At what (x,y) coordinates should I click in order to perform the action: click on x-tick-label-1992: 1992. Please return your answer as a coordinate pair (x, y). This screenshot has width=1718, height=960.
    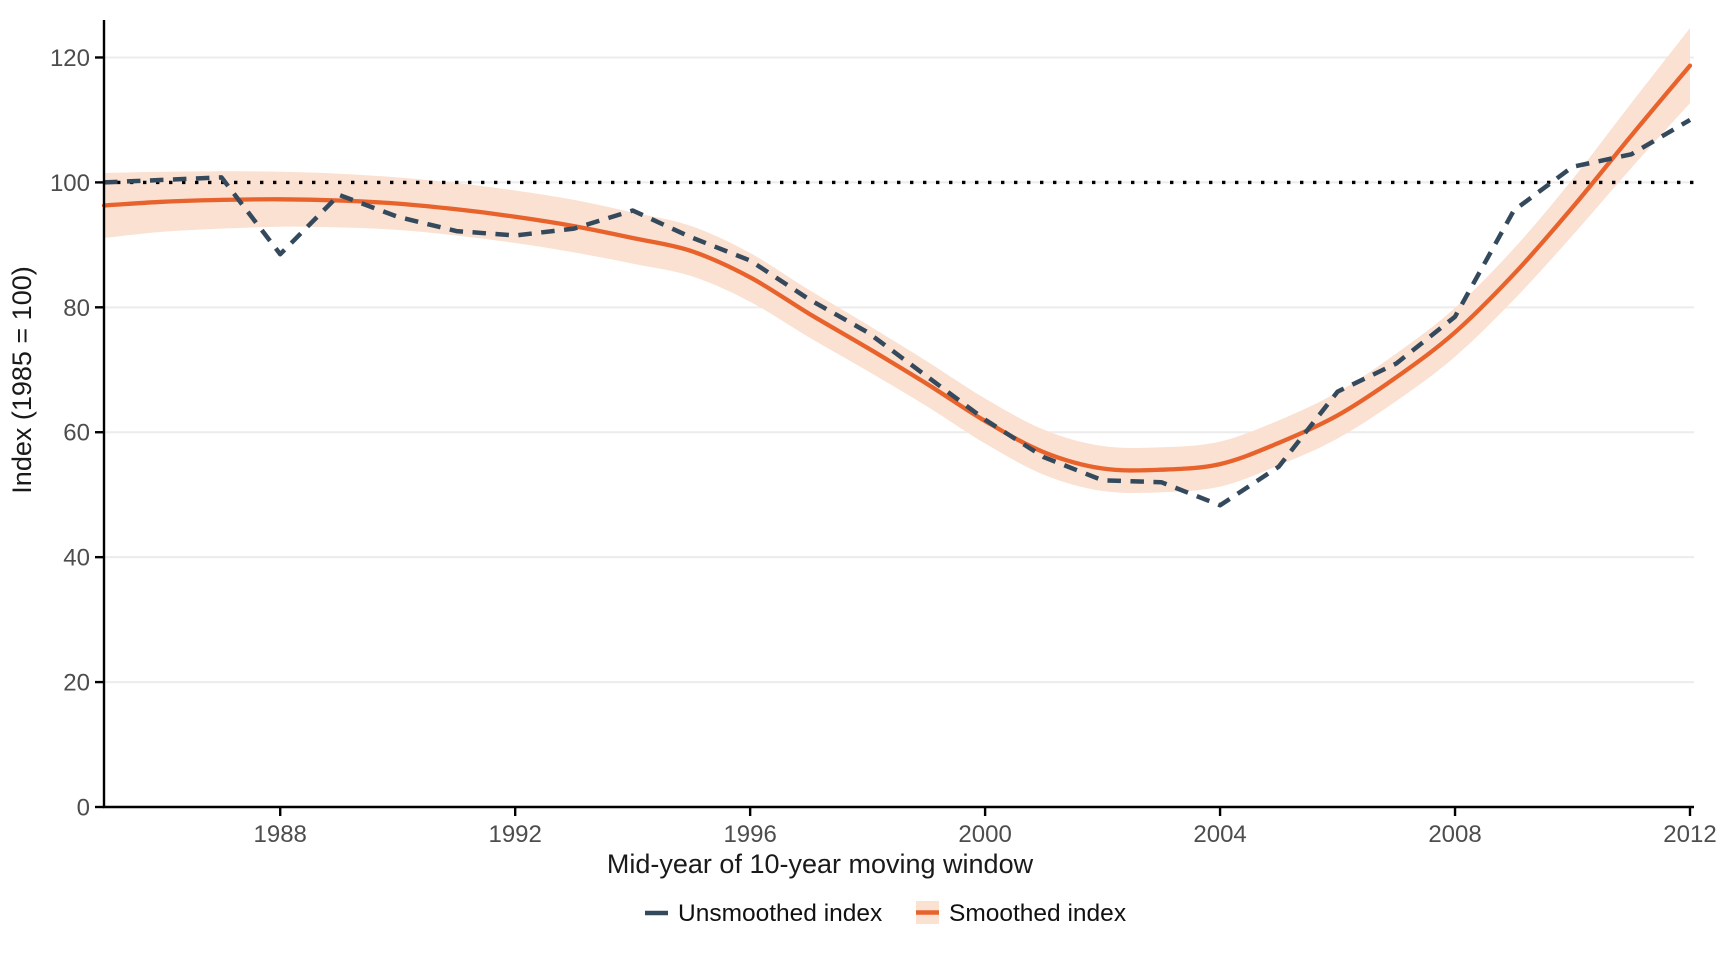
    Looking at the image, I should click on (514, 834).